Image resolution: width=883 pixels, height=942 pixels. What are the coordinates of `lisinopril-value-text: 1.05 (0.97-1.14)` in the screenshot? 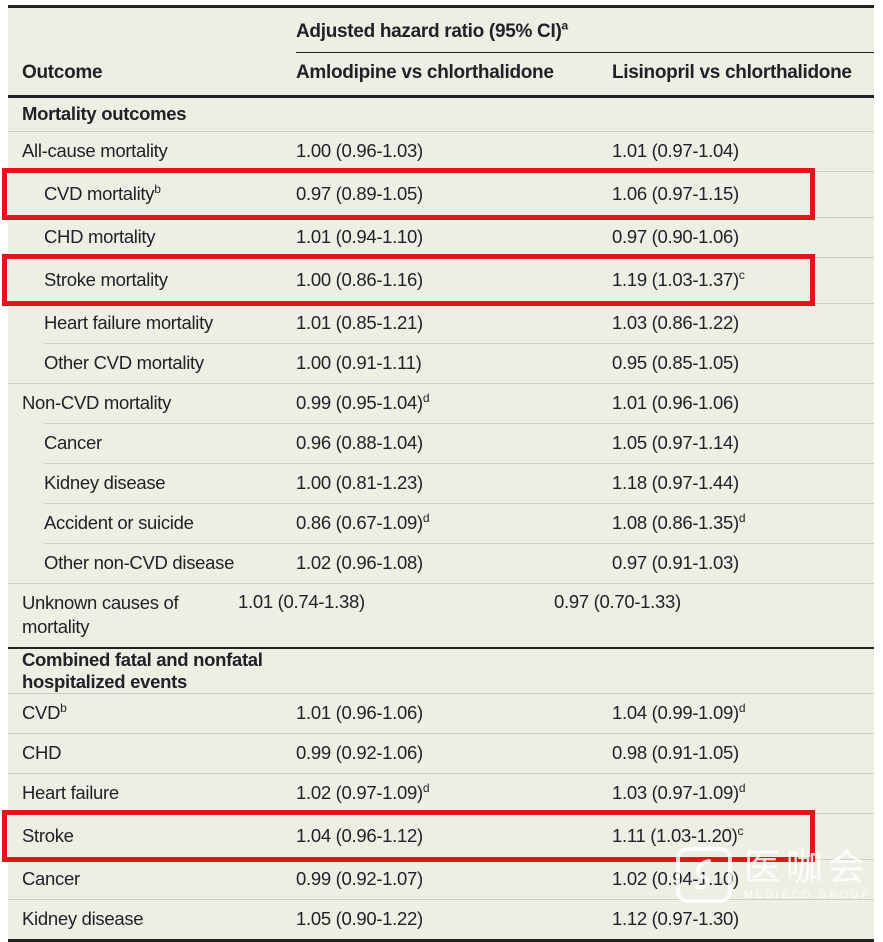 It's located at (675, 442).